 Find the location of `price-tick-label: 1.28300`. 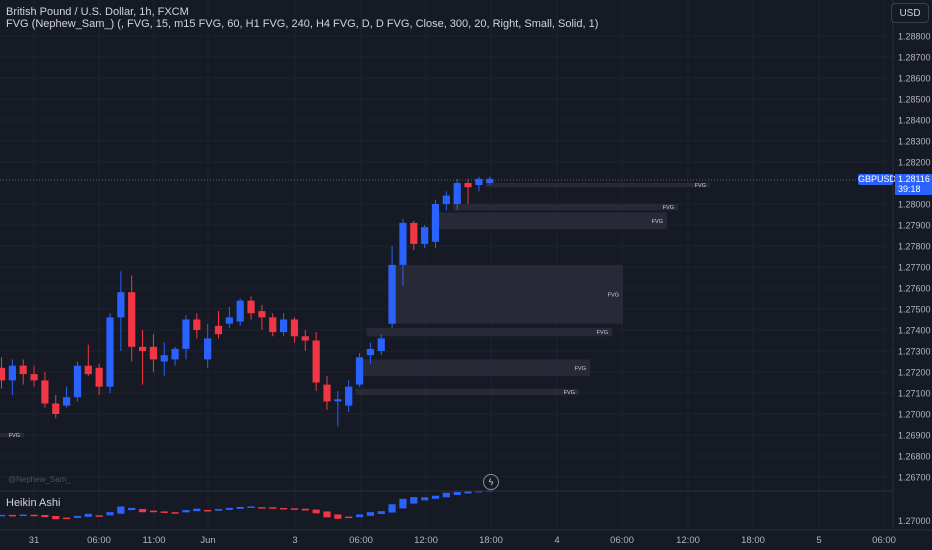

price-tick-label: 1.28300 is located at coordinates (914, 142).